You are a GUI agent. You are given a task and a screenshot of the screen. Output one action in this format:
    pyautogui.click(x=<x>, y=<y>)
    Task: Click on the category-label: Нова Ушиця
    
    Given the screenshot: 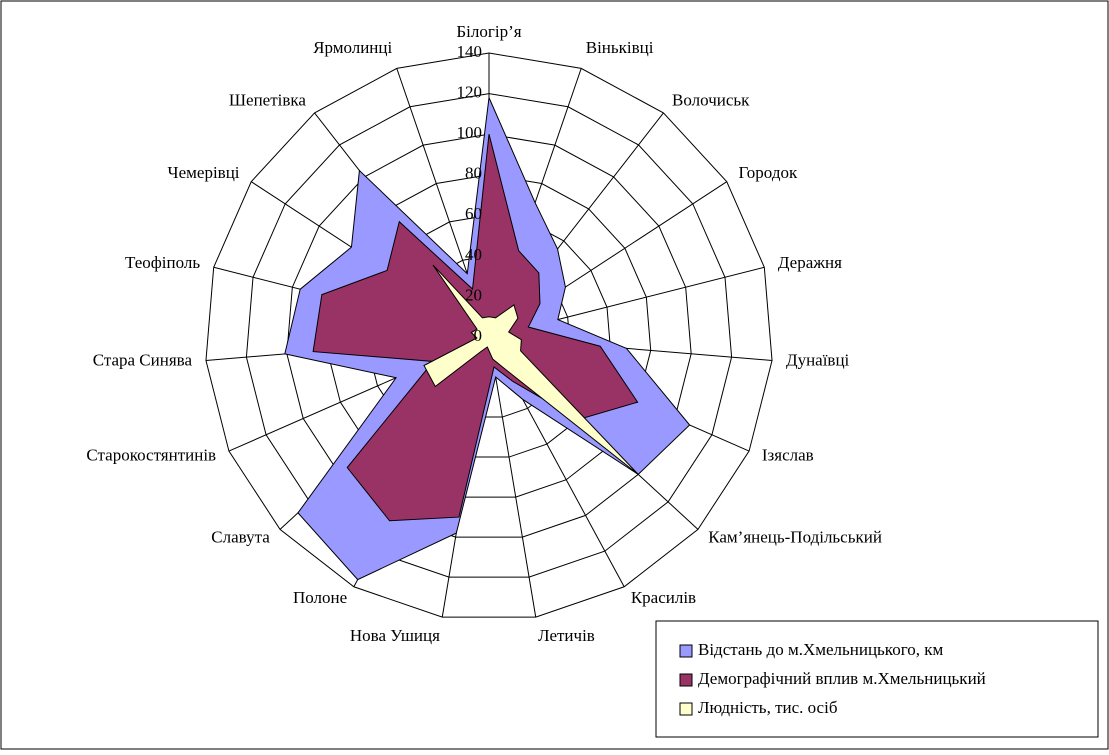 What is the action you would take?
    pyautogui.click(x=395, y=635)
    